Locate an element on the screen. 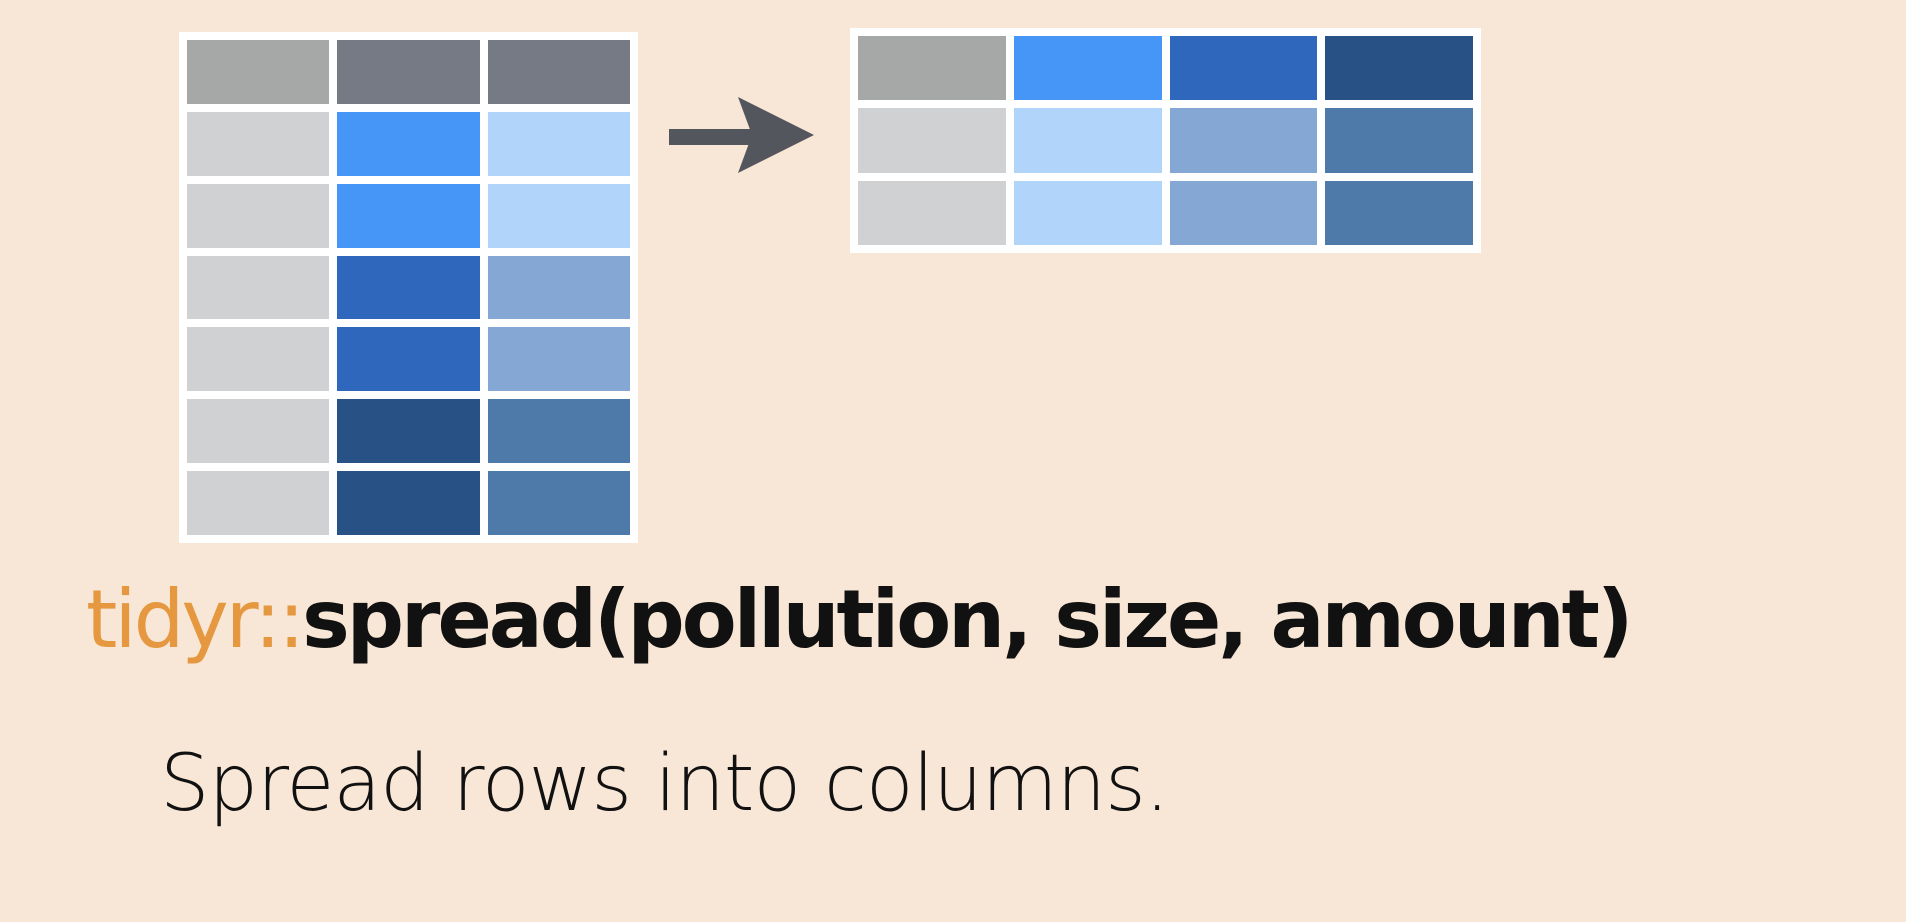 The width and height of the screenshot is (1906, 922). wide-table-cell-r3-c1 is located at coordinates (932, 212).